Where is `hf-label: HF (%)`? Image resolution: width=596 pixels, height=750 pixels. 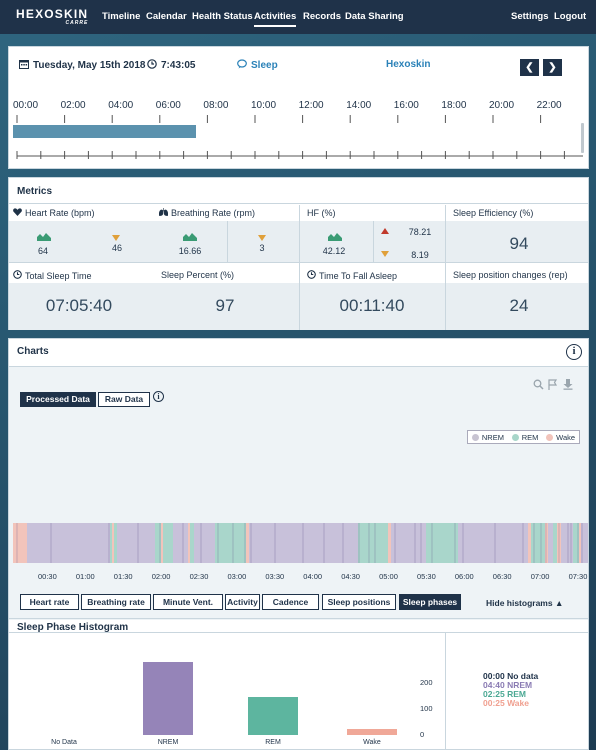
hf-label: HF (%) is located at coordinates (321, 213).